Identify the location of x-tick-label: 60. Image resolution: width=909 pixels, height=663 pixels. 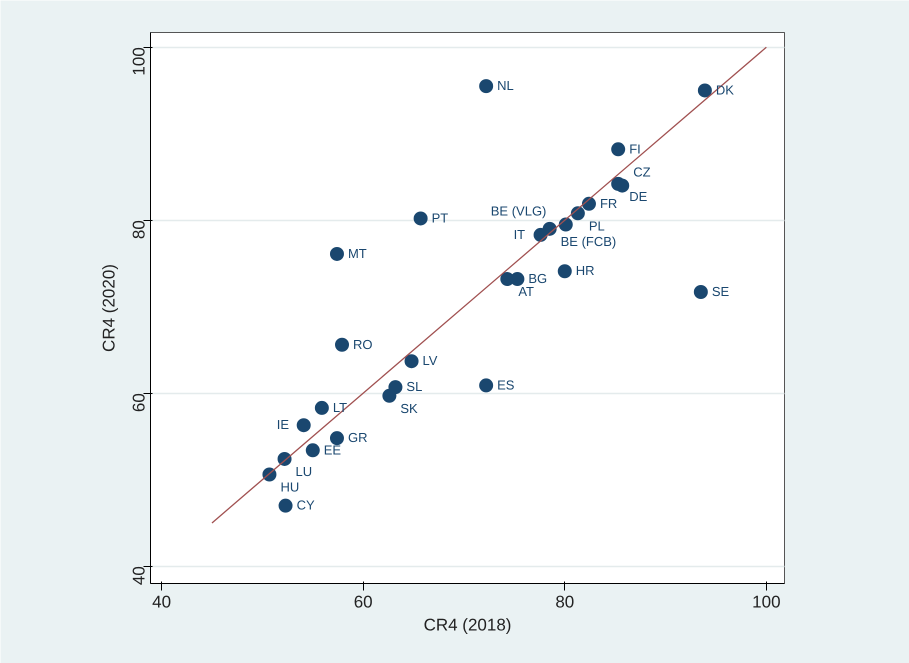
(363, 602).